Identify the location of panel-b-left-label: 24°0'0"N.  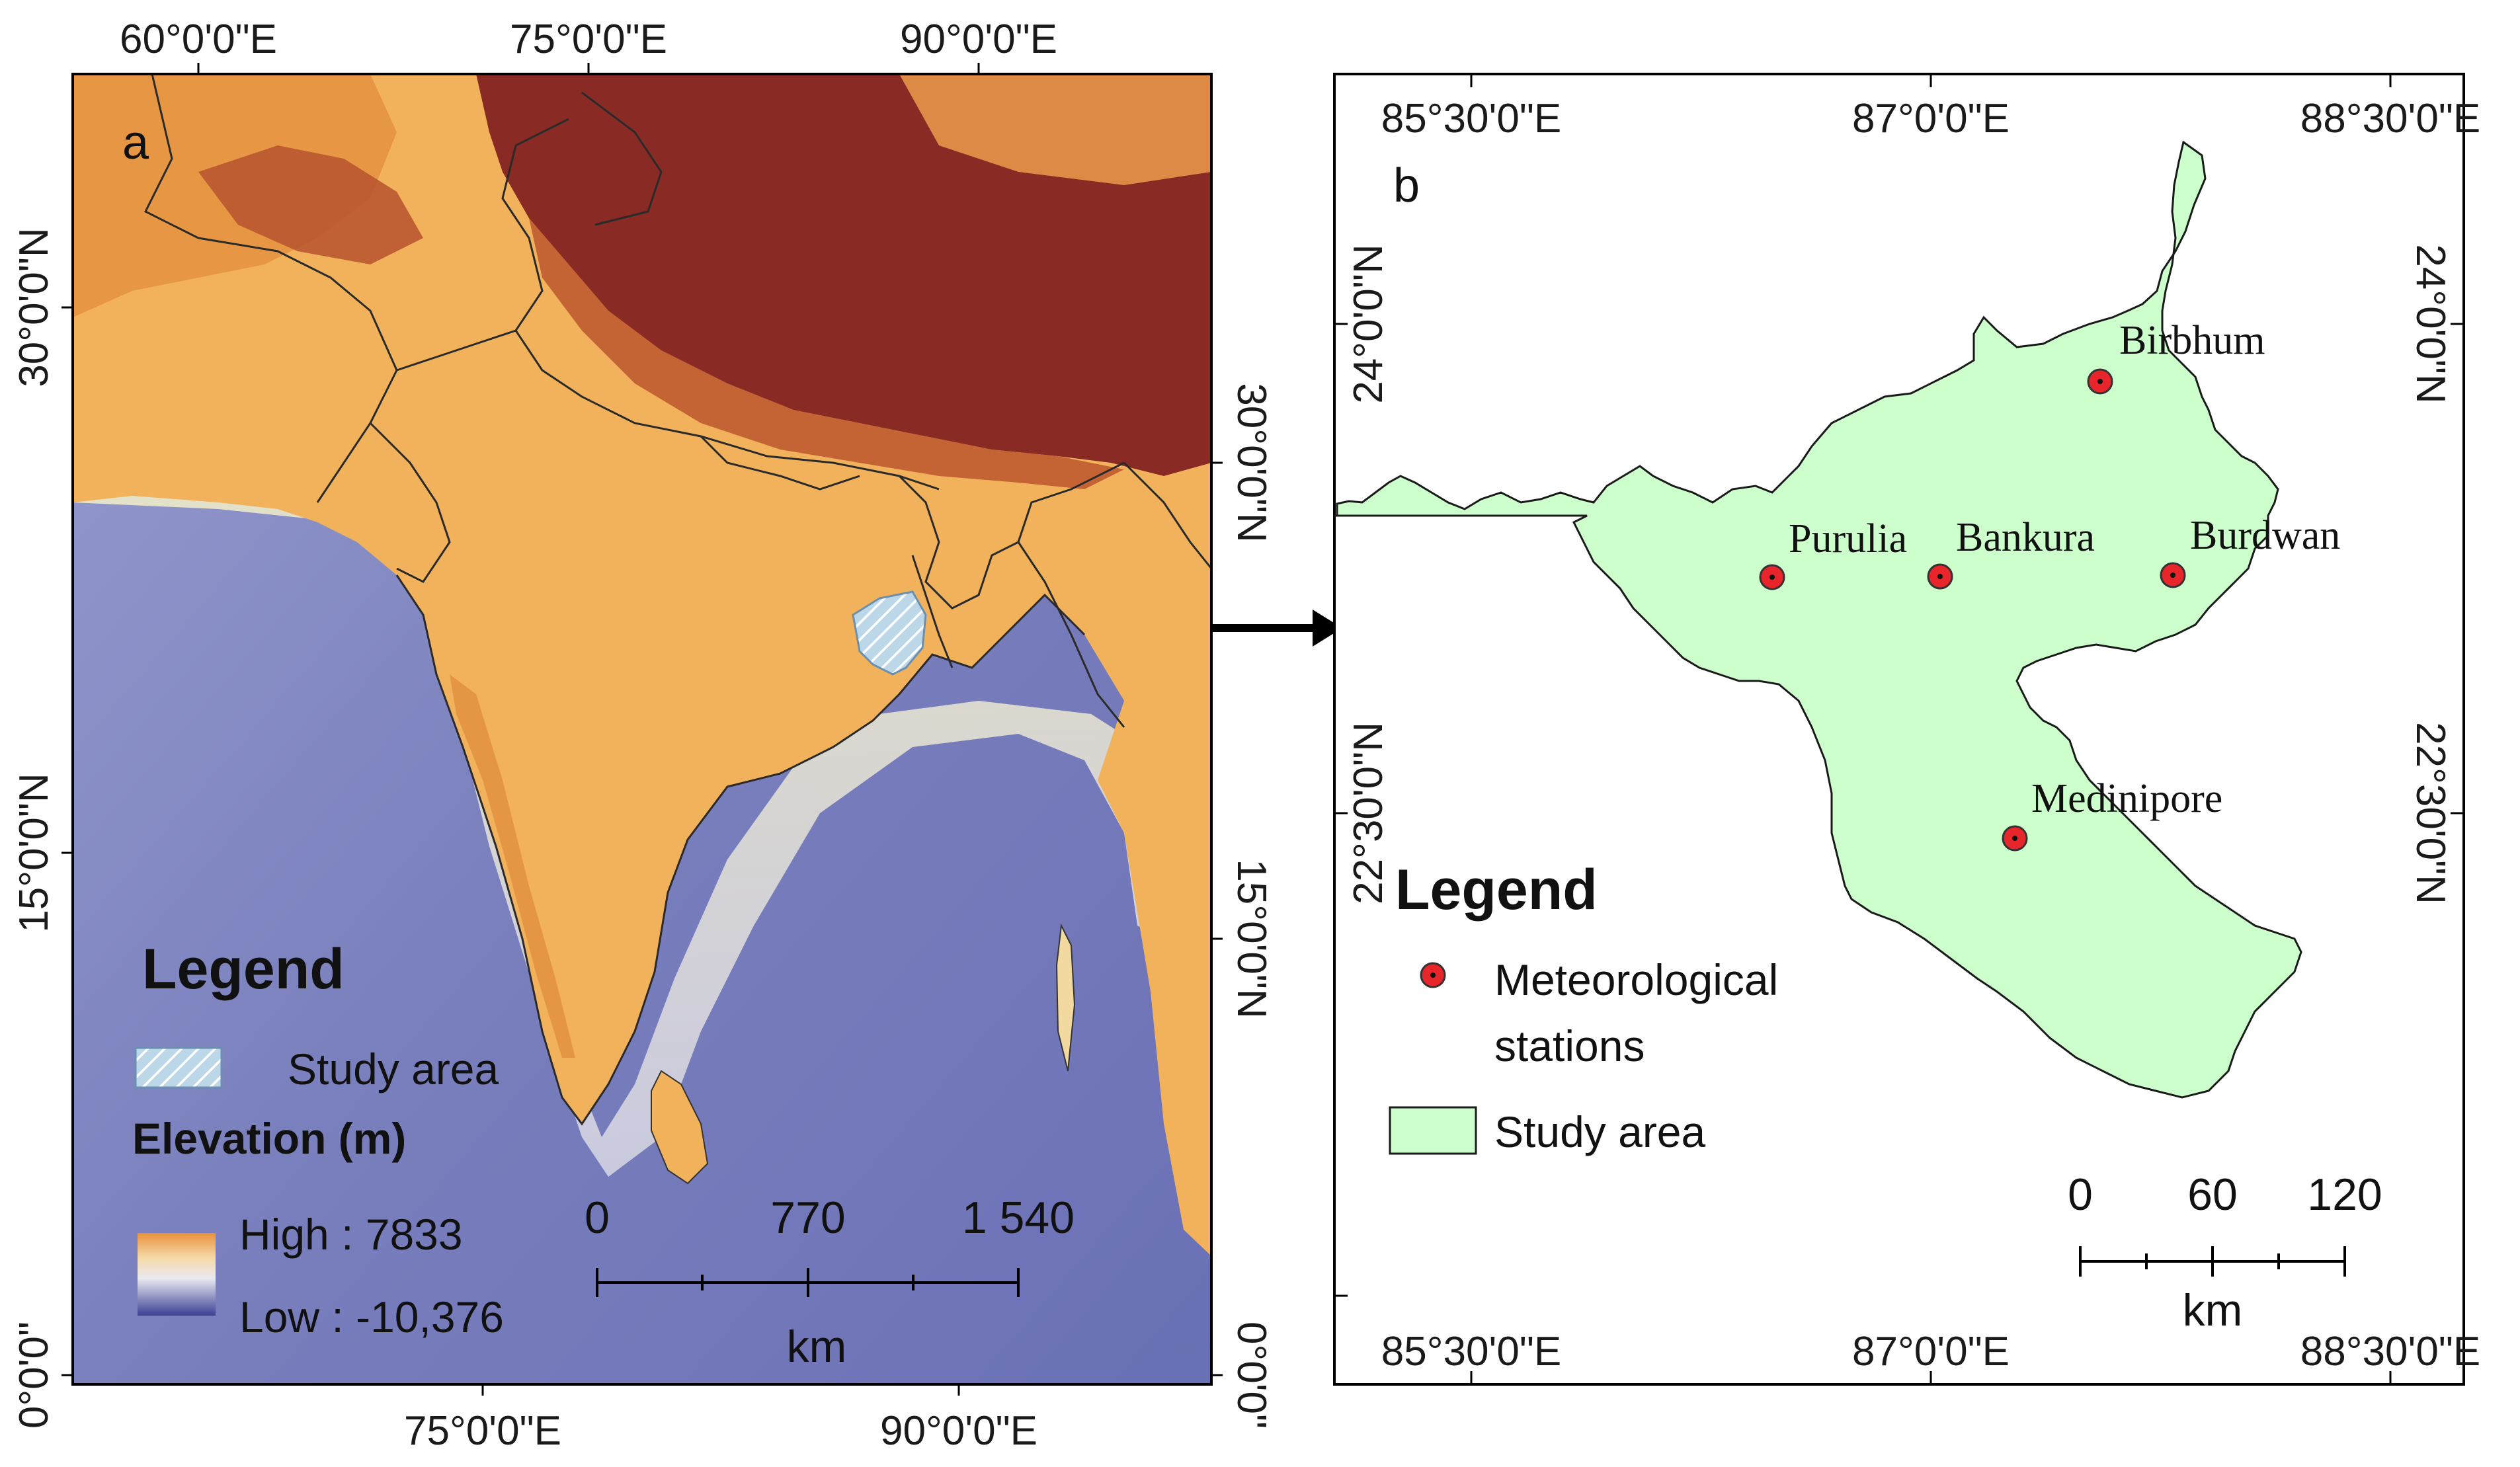
(1368, 323).